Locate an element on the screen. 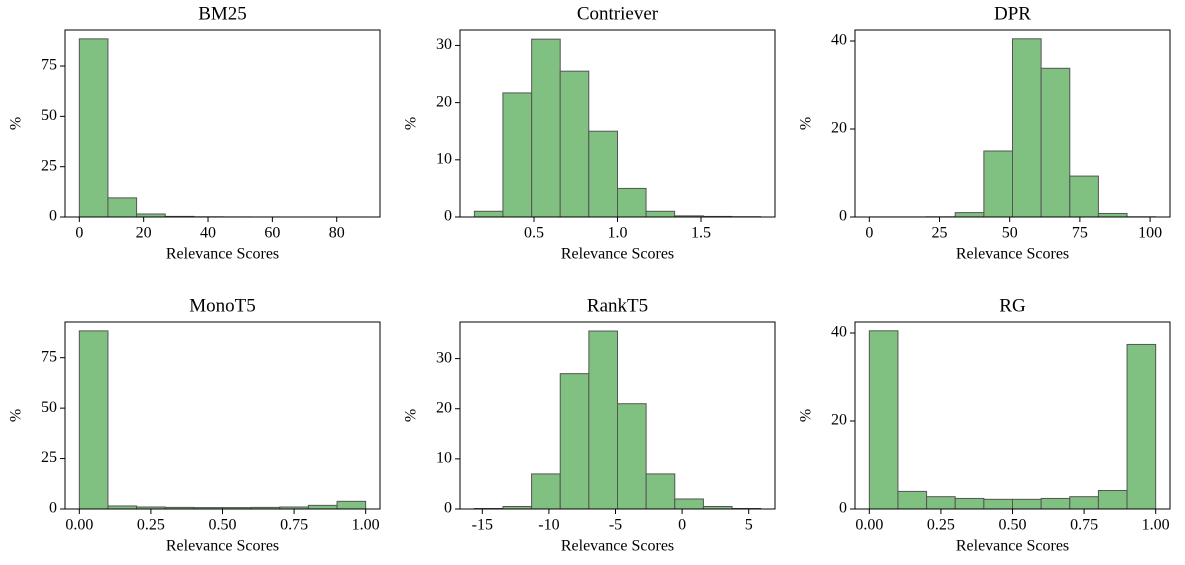  x-tick-label: 75 is located at coordinates (1080, 233).